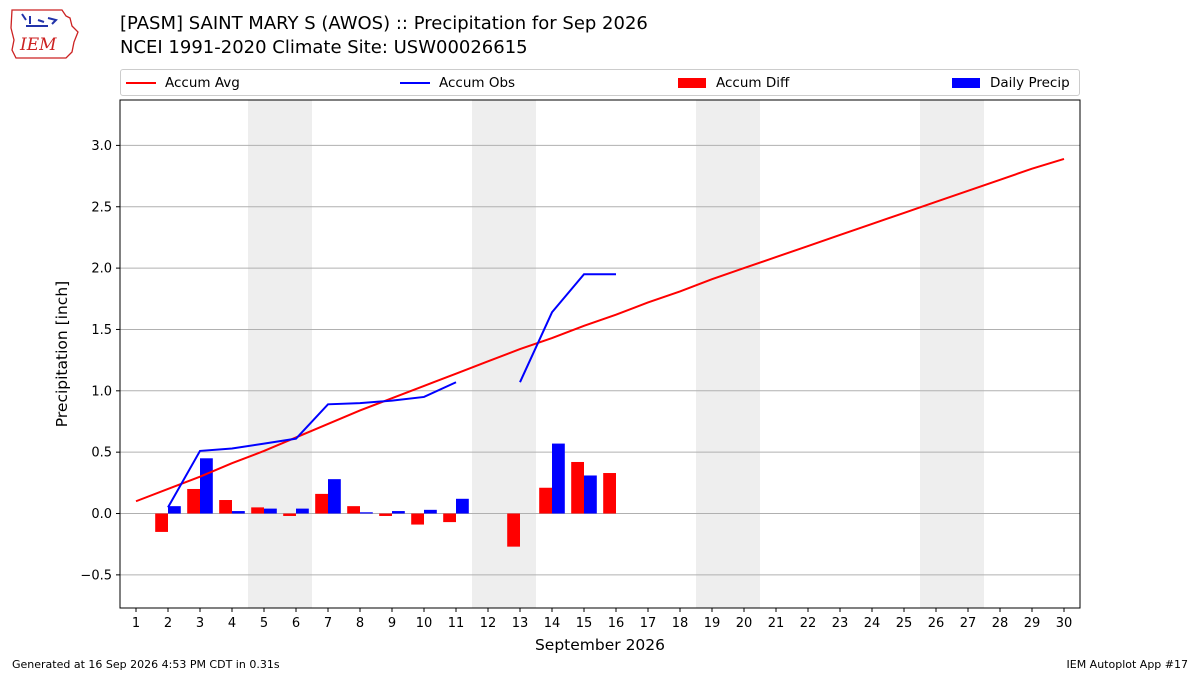 The image size is (1200, 675). I want to click on legend-item-accum-diff: Accum Diff, so click(733, 82).